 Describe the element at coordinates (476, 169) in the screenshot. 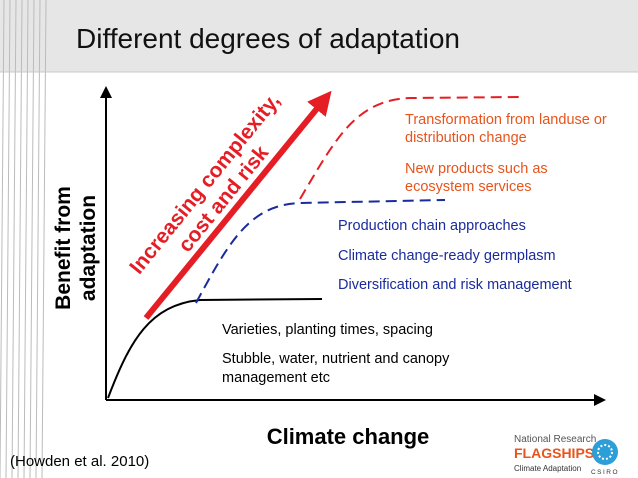

I see `annotation: New products such as` at that location.